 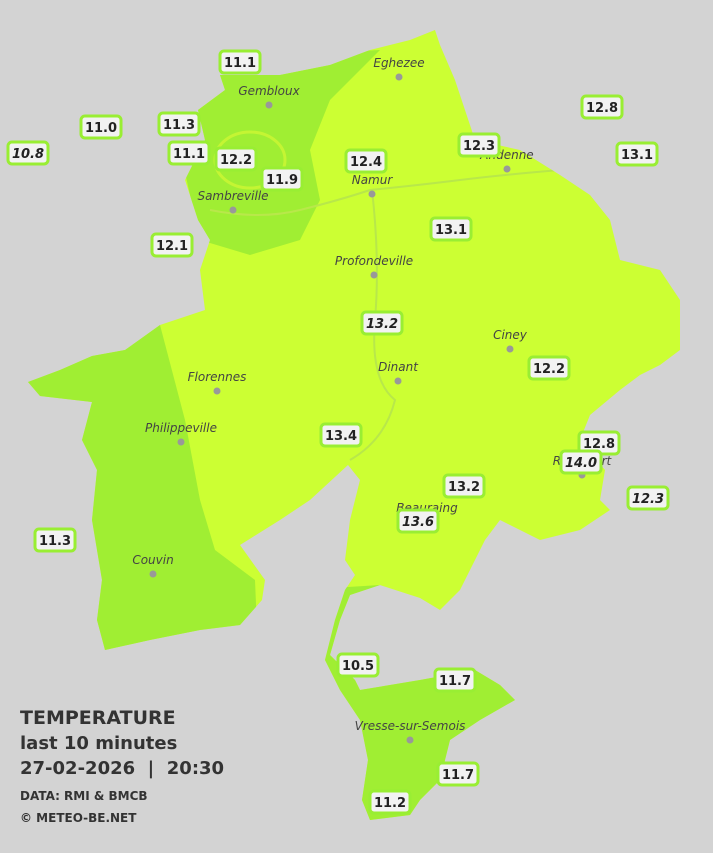 What do you see at coordinates (373, 180) in the screenshot?
I see `city-label: Namur` at bounding box center [373, 180].